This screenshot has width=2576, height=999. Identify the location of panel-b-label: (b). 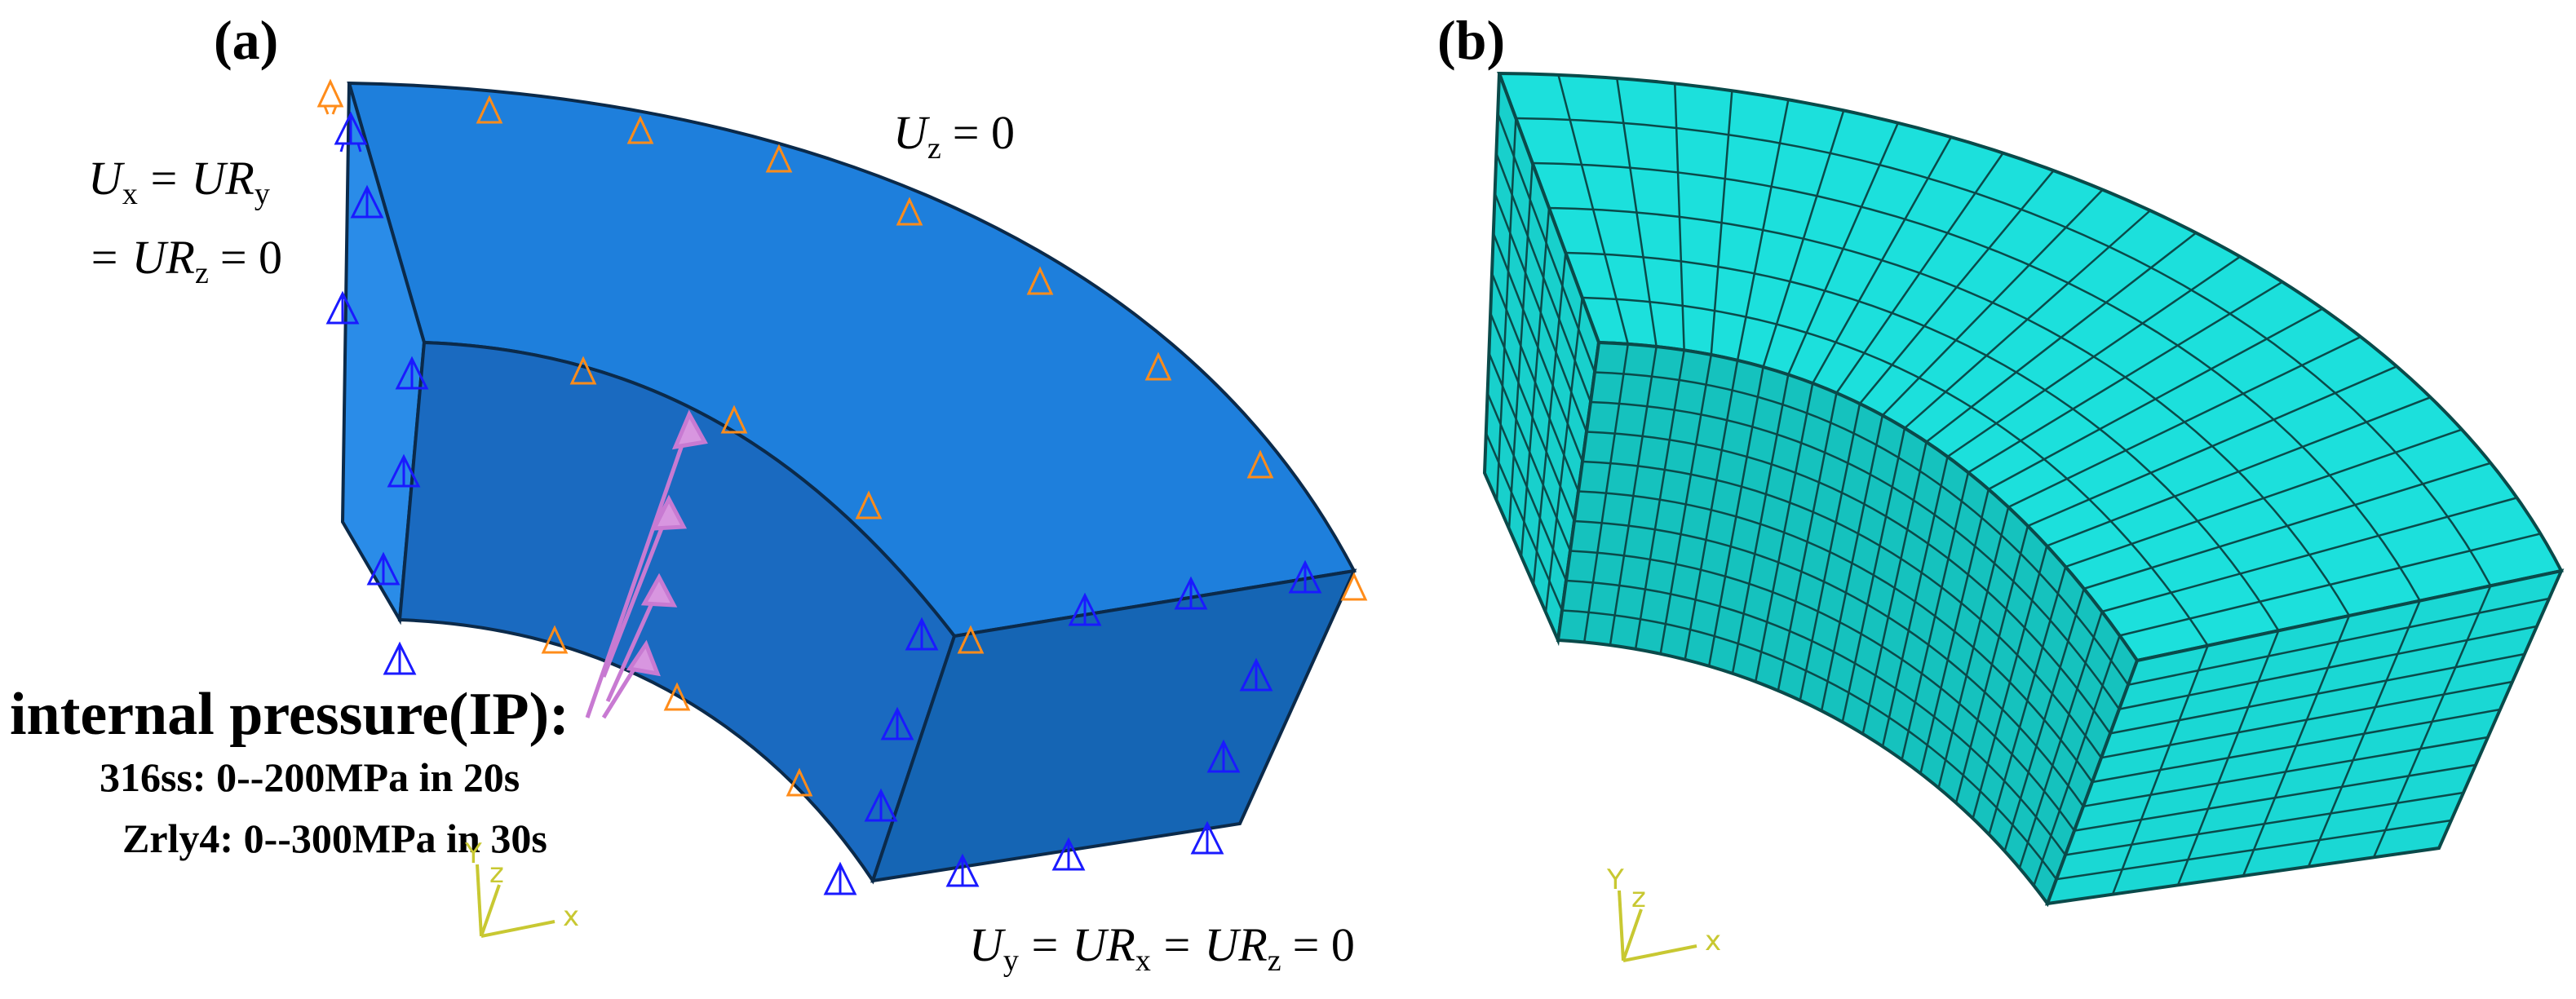
(1471, 40).